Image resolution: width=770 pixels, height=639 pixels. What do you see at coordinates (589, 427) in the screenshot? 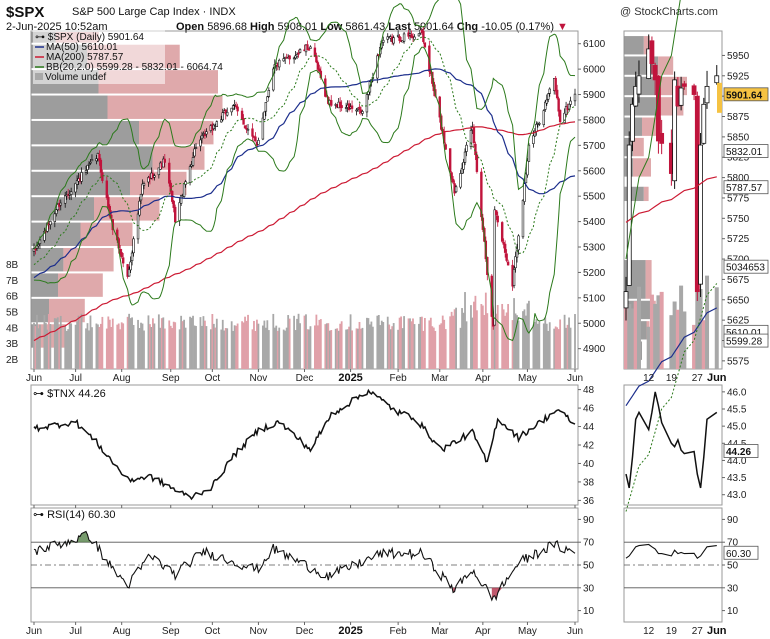
I see `tnx-y-tick-label: 44` at bounding box center [589, 427].